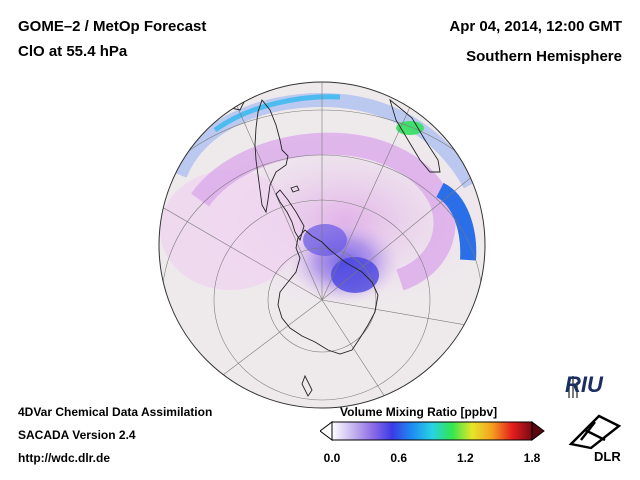 The width and height of the screenshot is (640, 480). Describe the element at coordinates (595, 432) in the screenshot. I see `dlr-logo-mark` at that location.